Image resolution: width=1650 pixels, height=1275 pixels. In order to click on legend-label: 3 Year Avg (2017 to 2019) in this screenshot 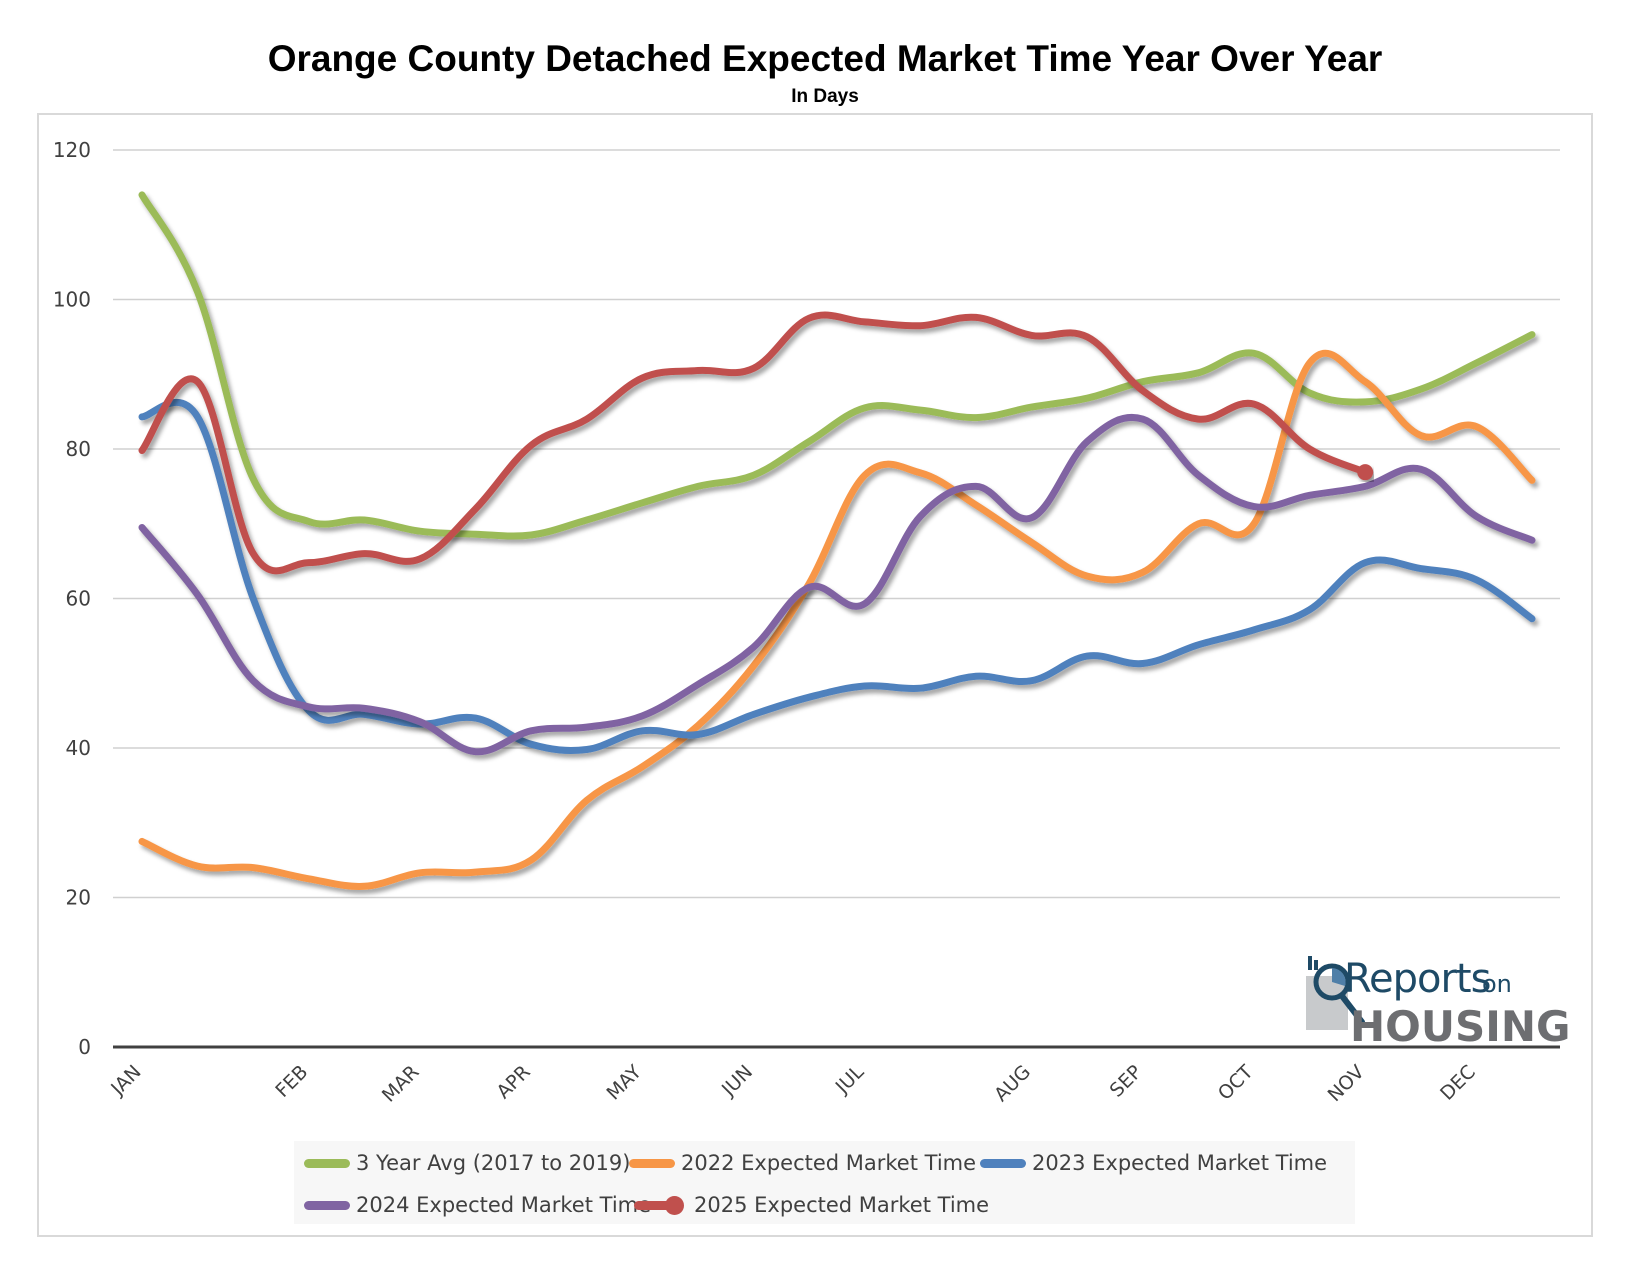, I will do `click(493, 1163)`.